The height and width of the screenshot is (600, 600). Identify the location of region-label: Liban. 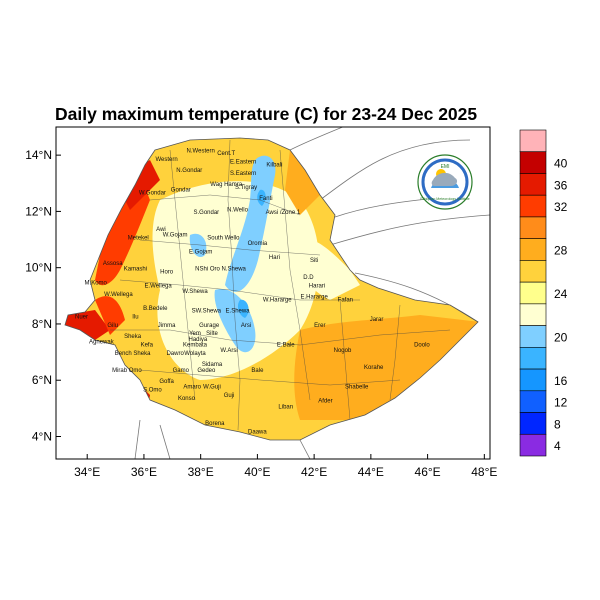
(285, 407).